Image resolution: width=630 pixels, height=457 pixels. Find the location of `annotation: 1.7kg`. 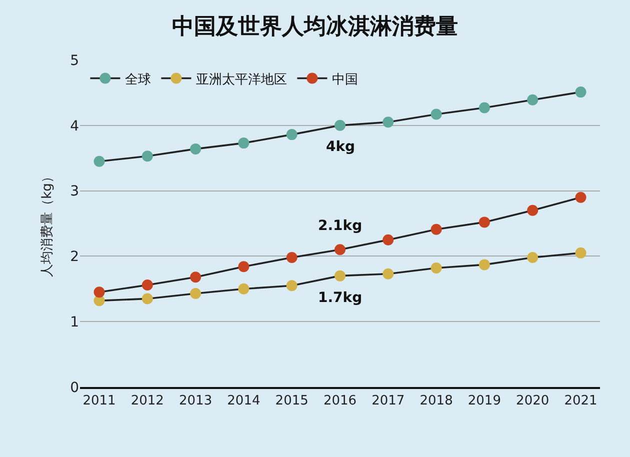

annotation: 1.7kg is located at coordinates (340, 298).